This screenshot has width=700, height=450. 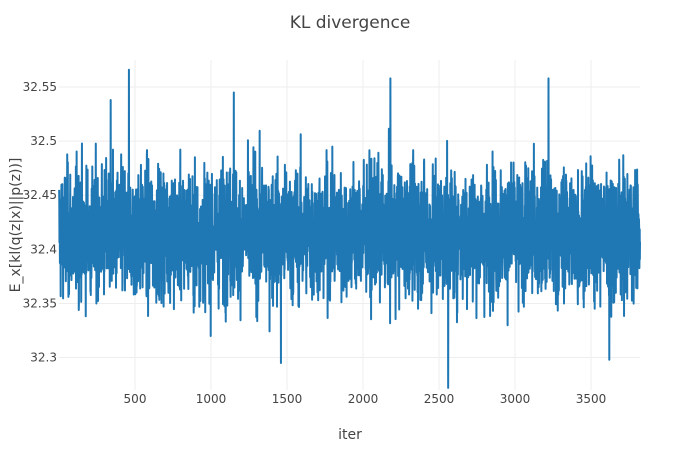 I want to click on x-tick-label: 2500, so click(x=439, y=399).